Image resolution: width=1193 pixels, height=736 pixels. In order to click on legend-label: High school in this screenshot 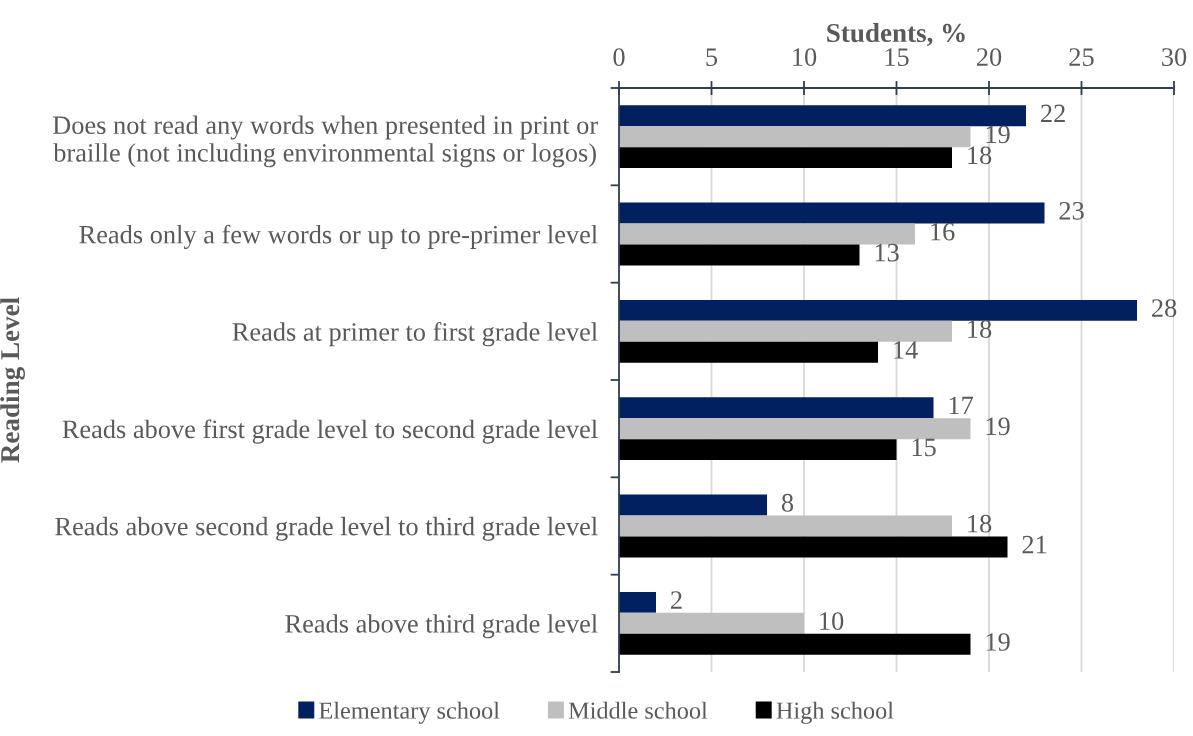, I will do `click(835, 712)`.